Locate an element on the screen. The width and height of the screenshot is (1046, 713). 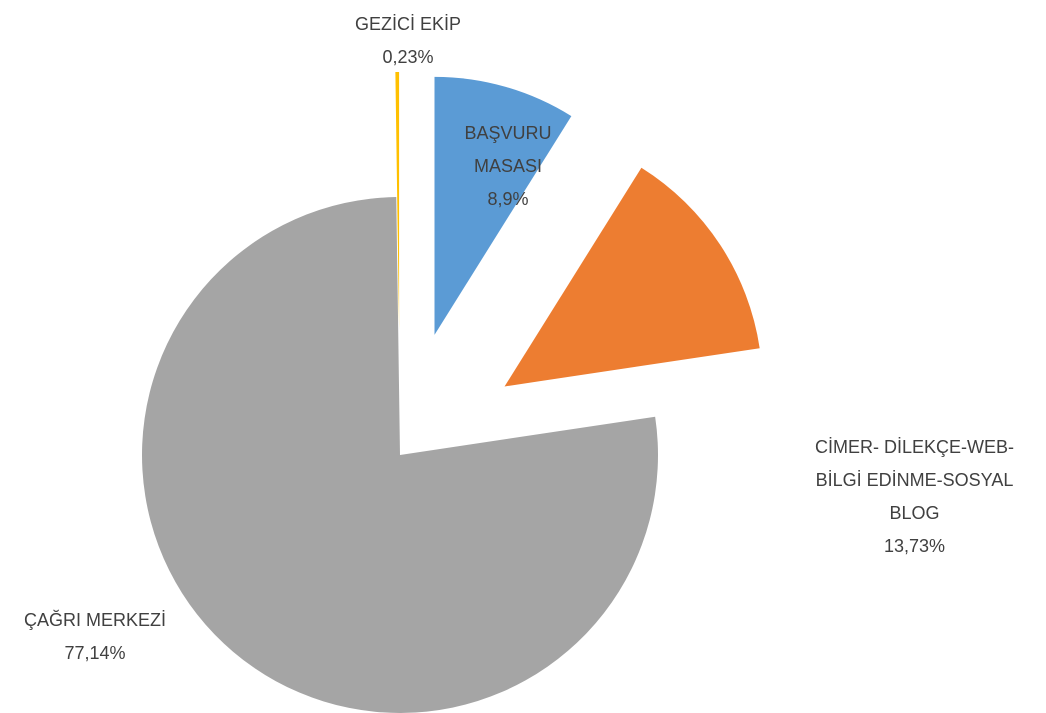
data-label: BAŞVURU MASASI 8,9% is located at coordinates (508, 166).